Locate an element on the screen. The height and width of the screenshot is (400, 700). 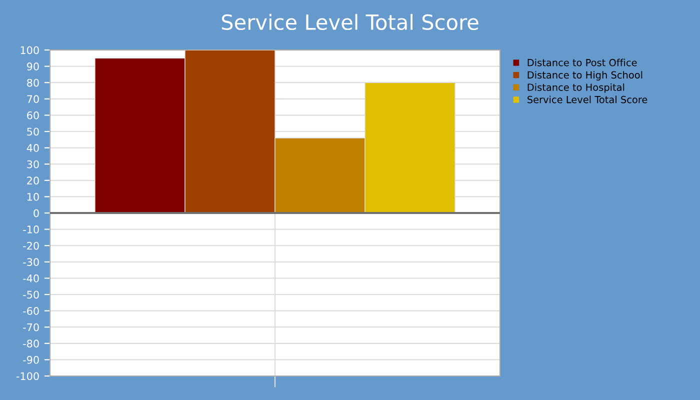
y-tick-label: 30 is located at coordinates (33, 164).